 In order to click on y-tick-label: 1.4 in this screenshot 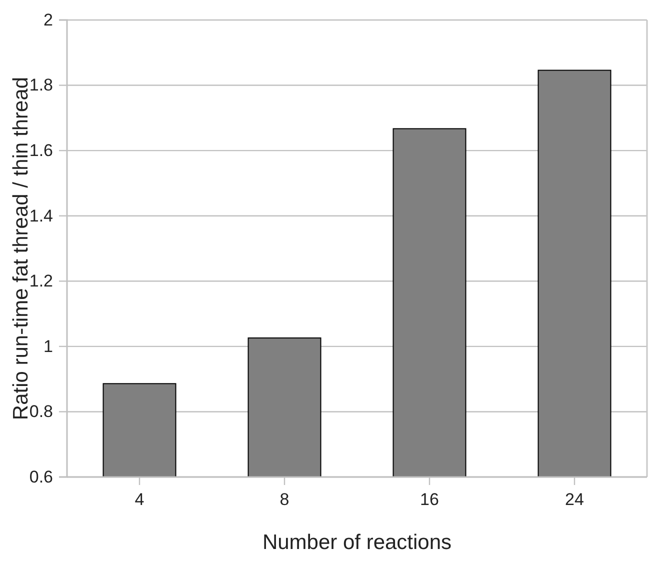, I will do `click(41, 216)`.